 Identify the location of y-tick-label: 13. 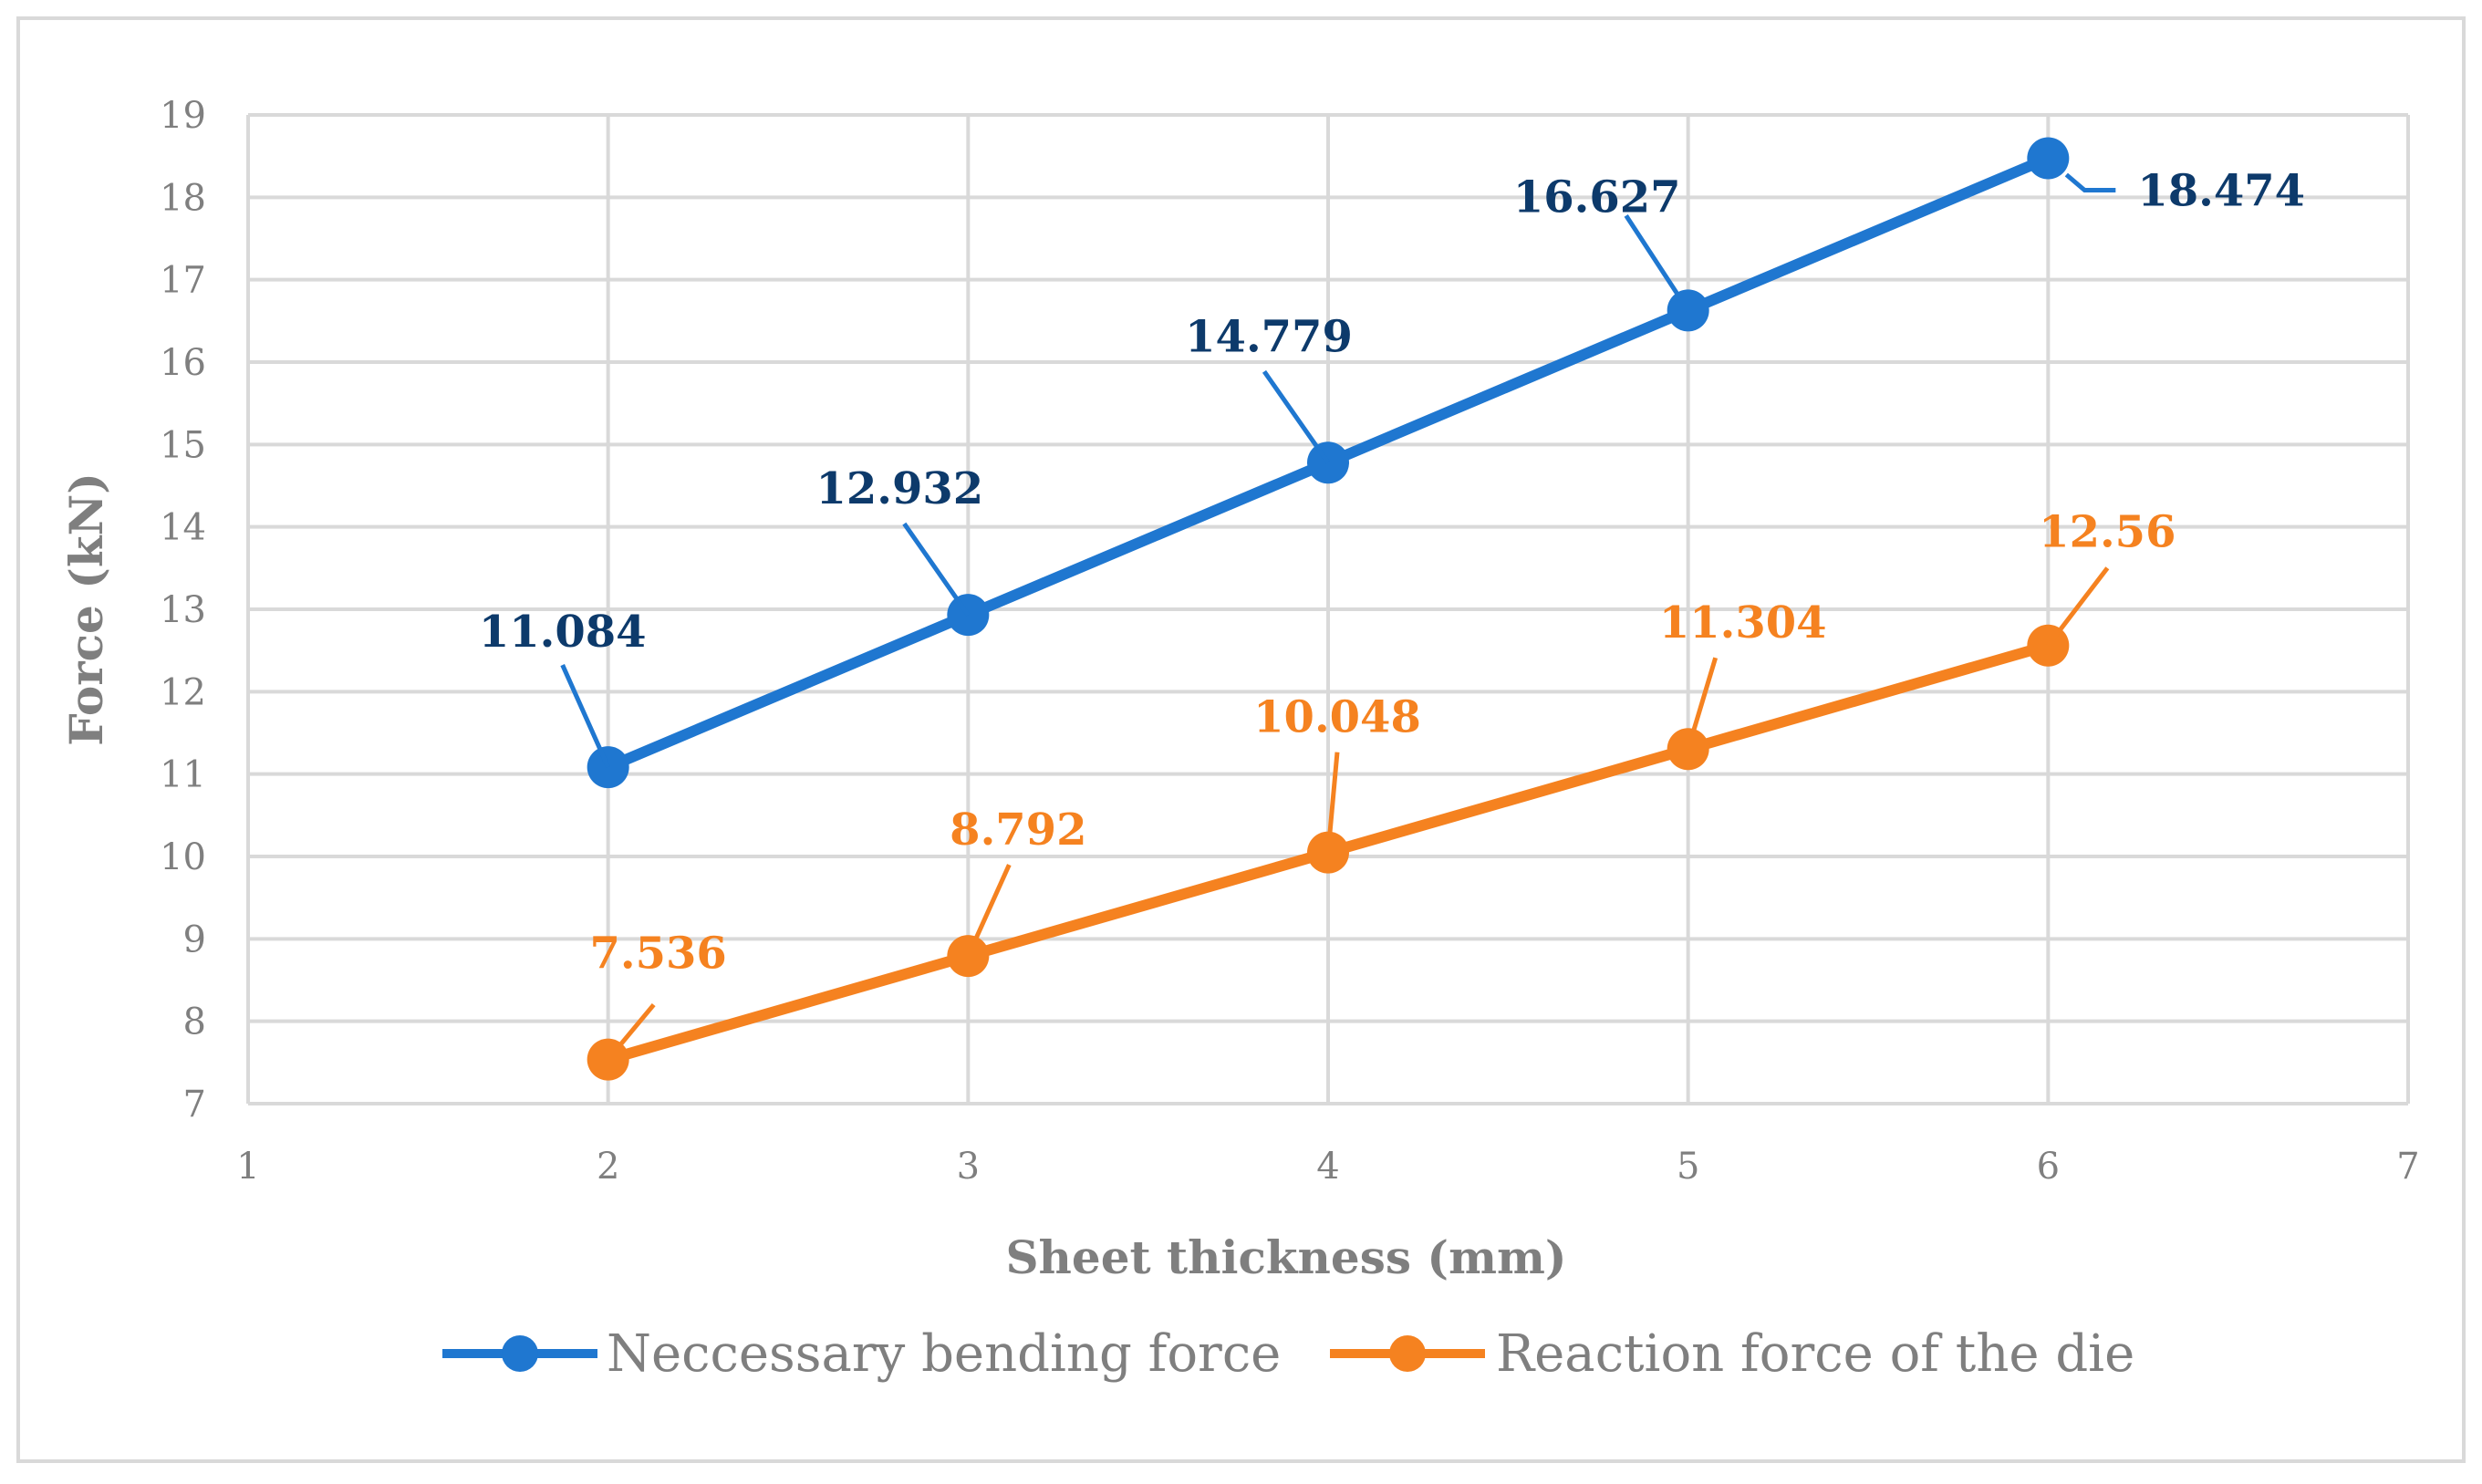
(183, 610).